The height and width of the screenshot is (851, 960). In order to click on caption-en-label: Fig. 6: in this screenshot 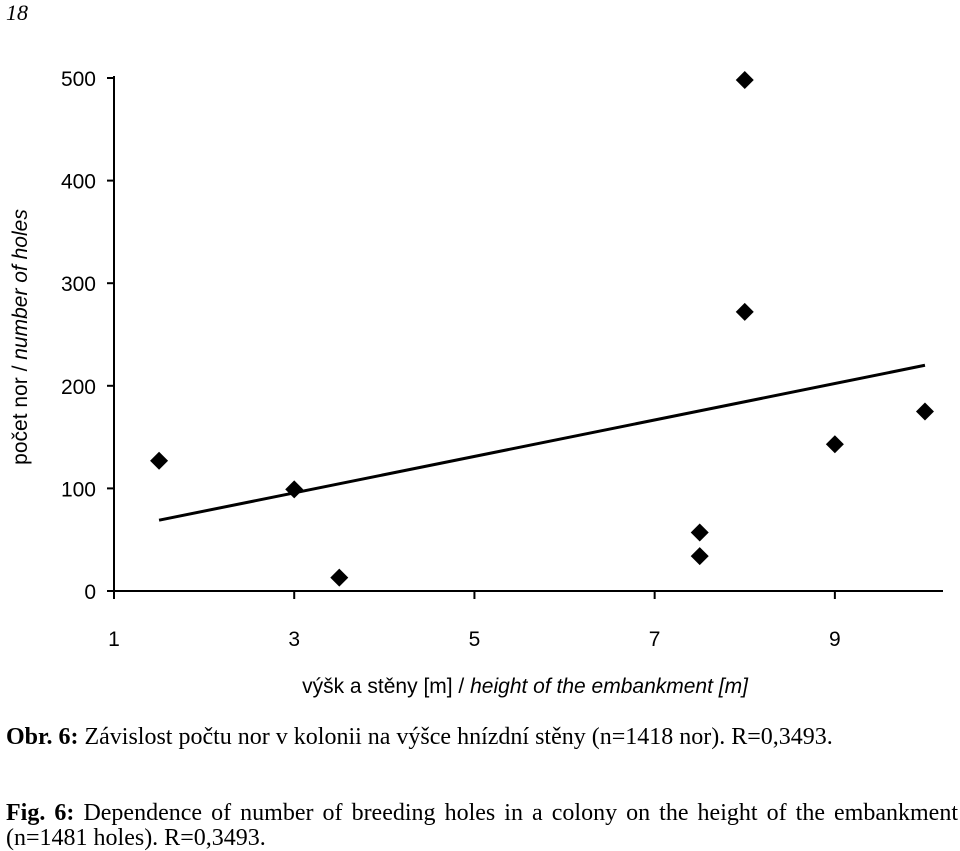, I will do `click(40, 813)`.